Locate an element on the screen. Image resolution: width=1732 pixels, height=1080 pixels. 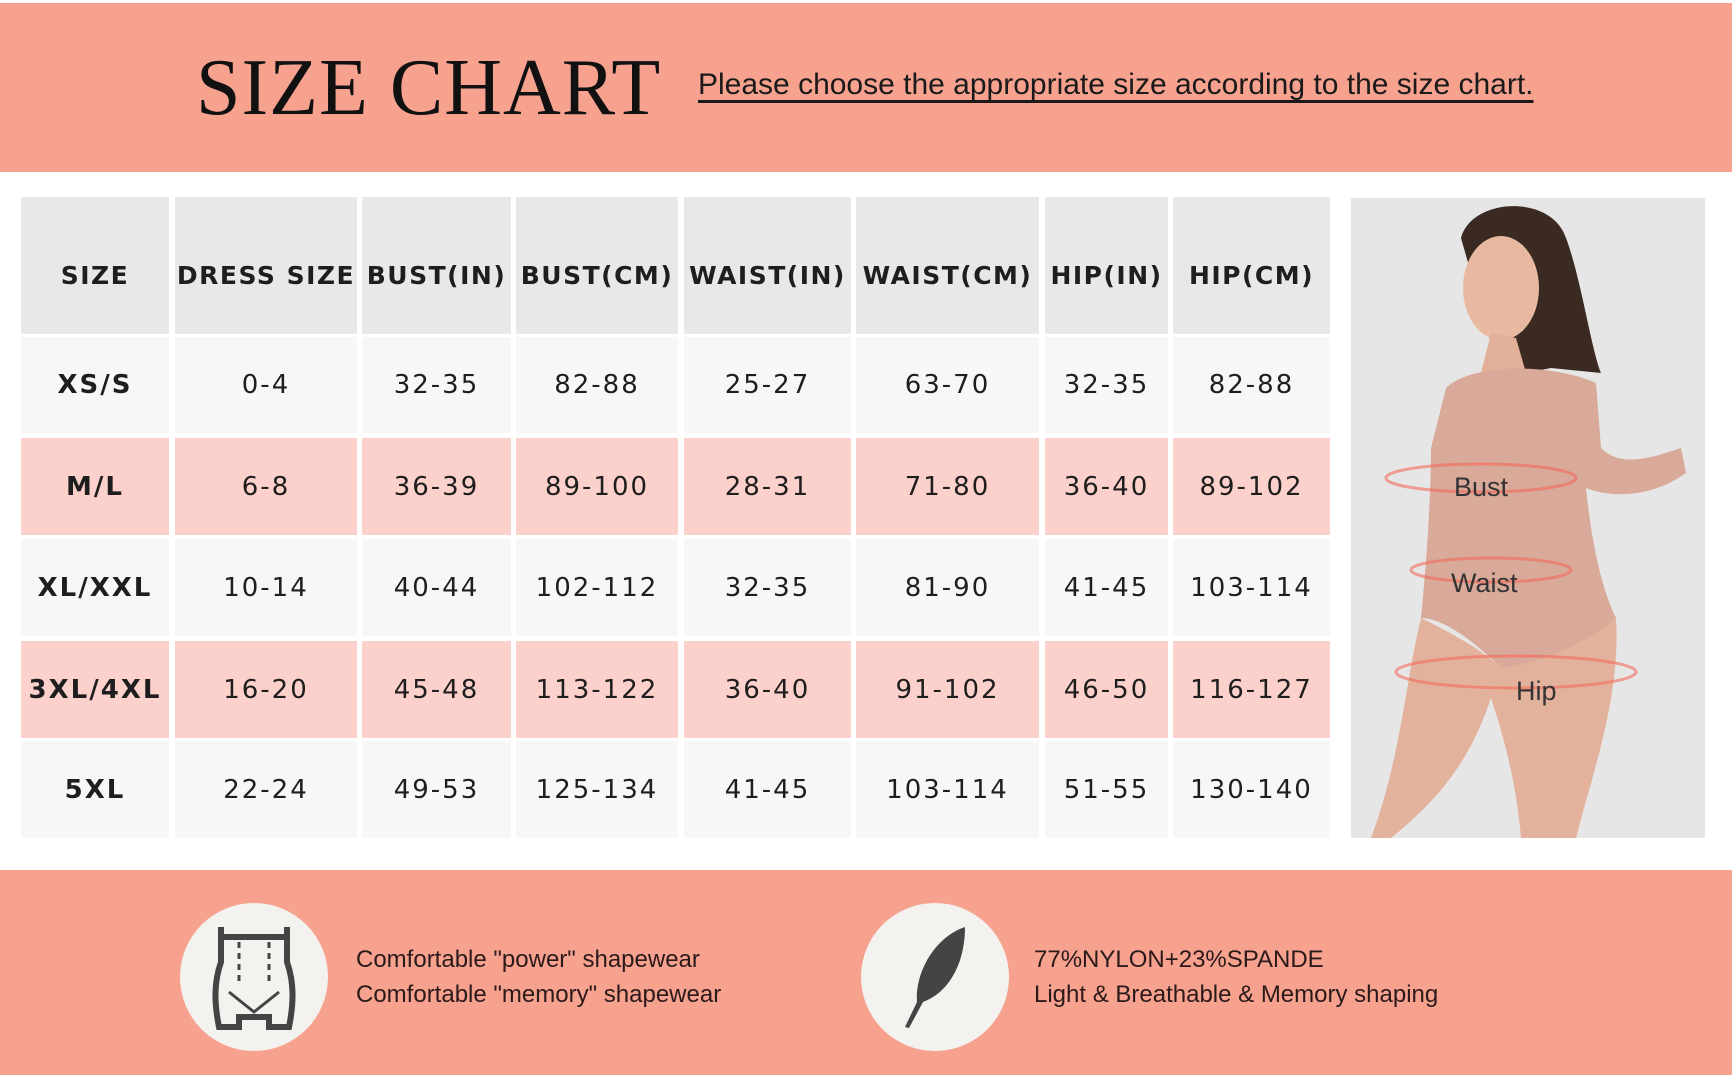
column-header: WAIST(IN) is located at coordinates (767, 265).